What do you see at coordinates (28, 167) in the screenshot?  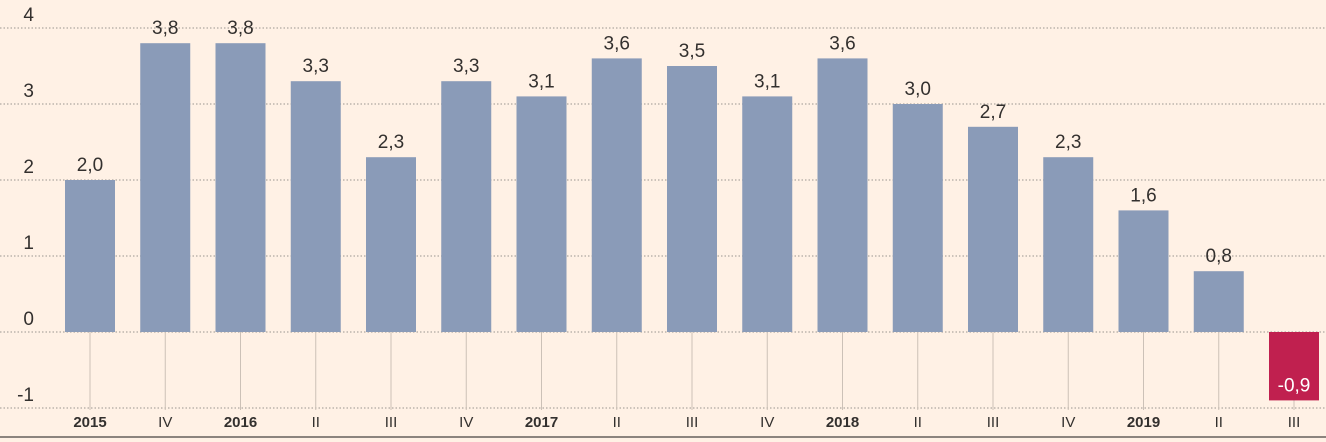 I see `y-tick-label: 2` at bounding box center [28, 167].